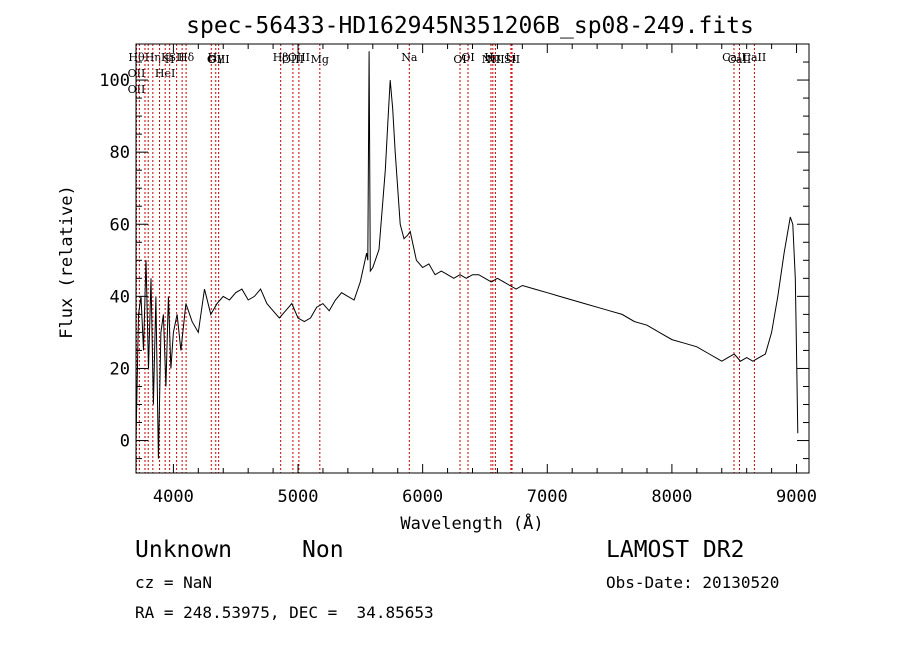  Describe the element at coordinates (422, 497) in the screenshot. I see `x-tick-label: 6000` at that location.